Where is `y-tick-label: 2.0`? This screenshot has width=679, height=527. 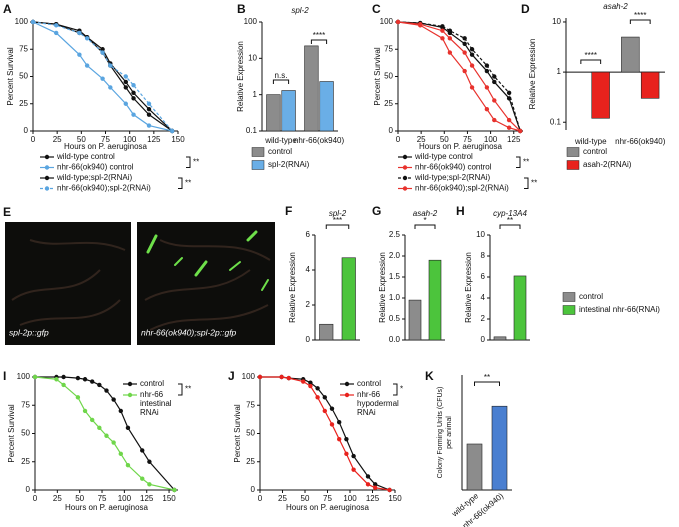 y-tick-label: 2.0 is located at coordinates (395, 255).